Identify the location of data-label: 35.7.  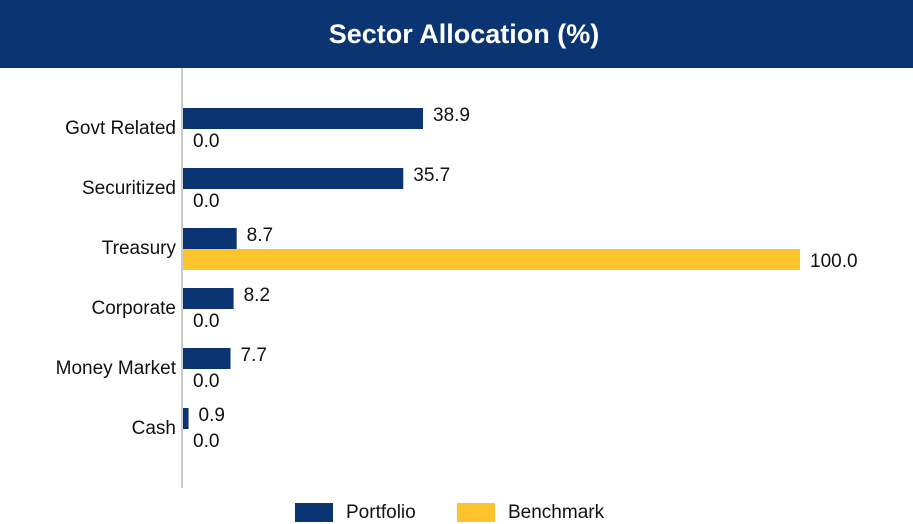
(431, 175).